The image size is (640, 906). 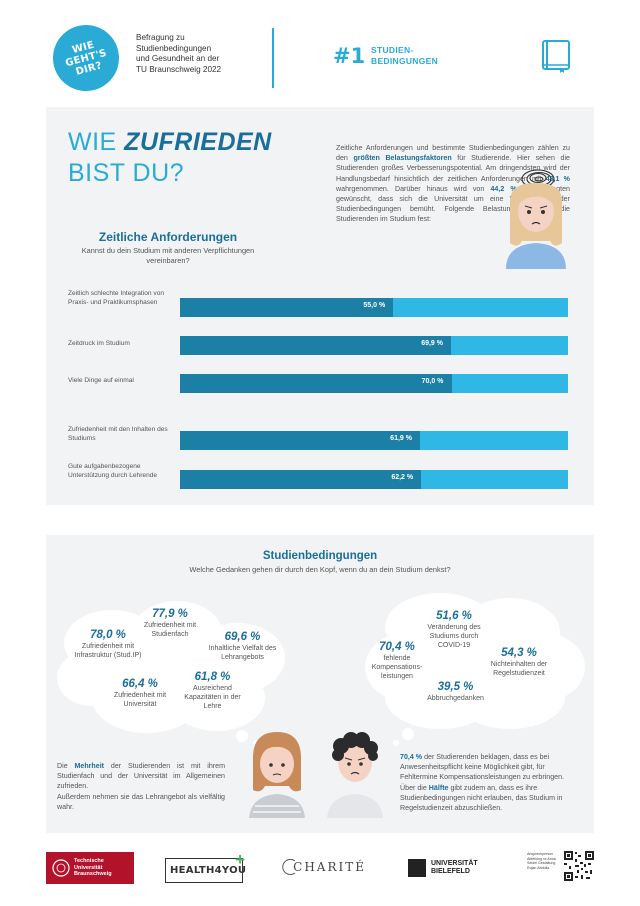 What do you see at coordinates (432, 381) in the screenshot?
I see `bar-value-label: 70,0 %` at bounding box center [432, 381].